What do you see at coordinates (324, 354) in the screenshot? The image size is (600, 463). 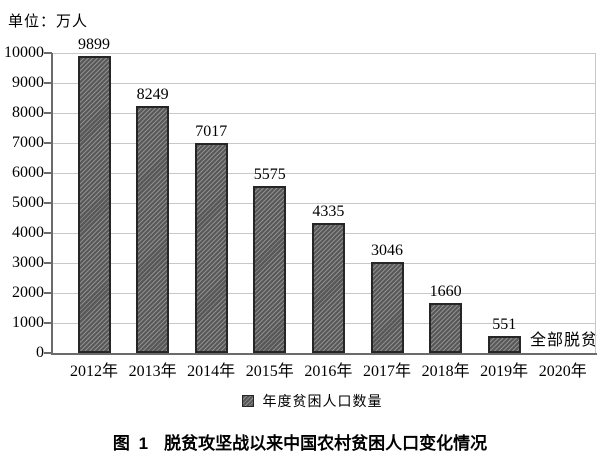 I see `x-axis` at bounding box center [324, 354].